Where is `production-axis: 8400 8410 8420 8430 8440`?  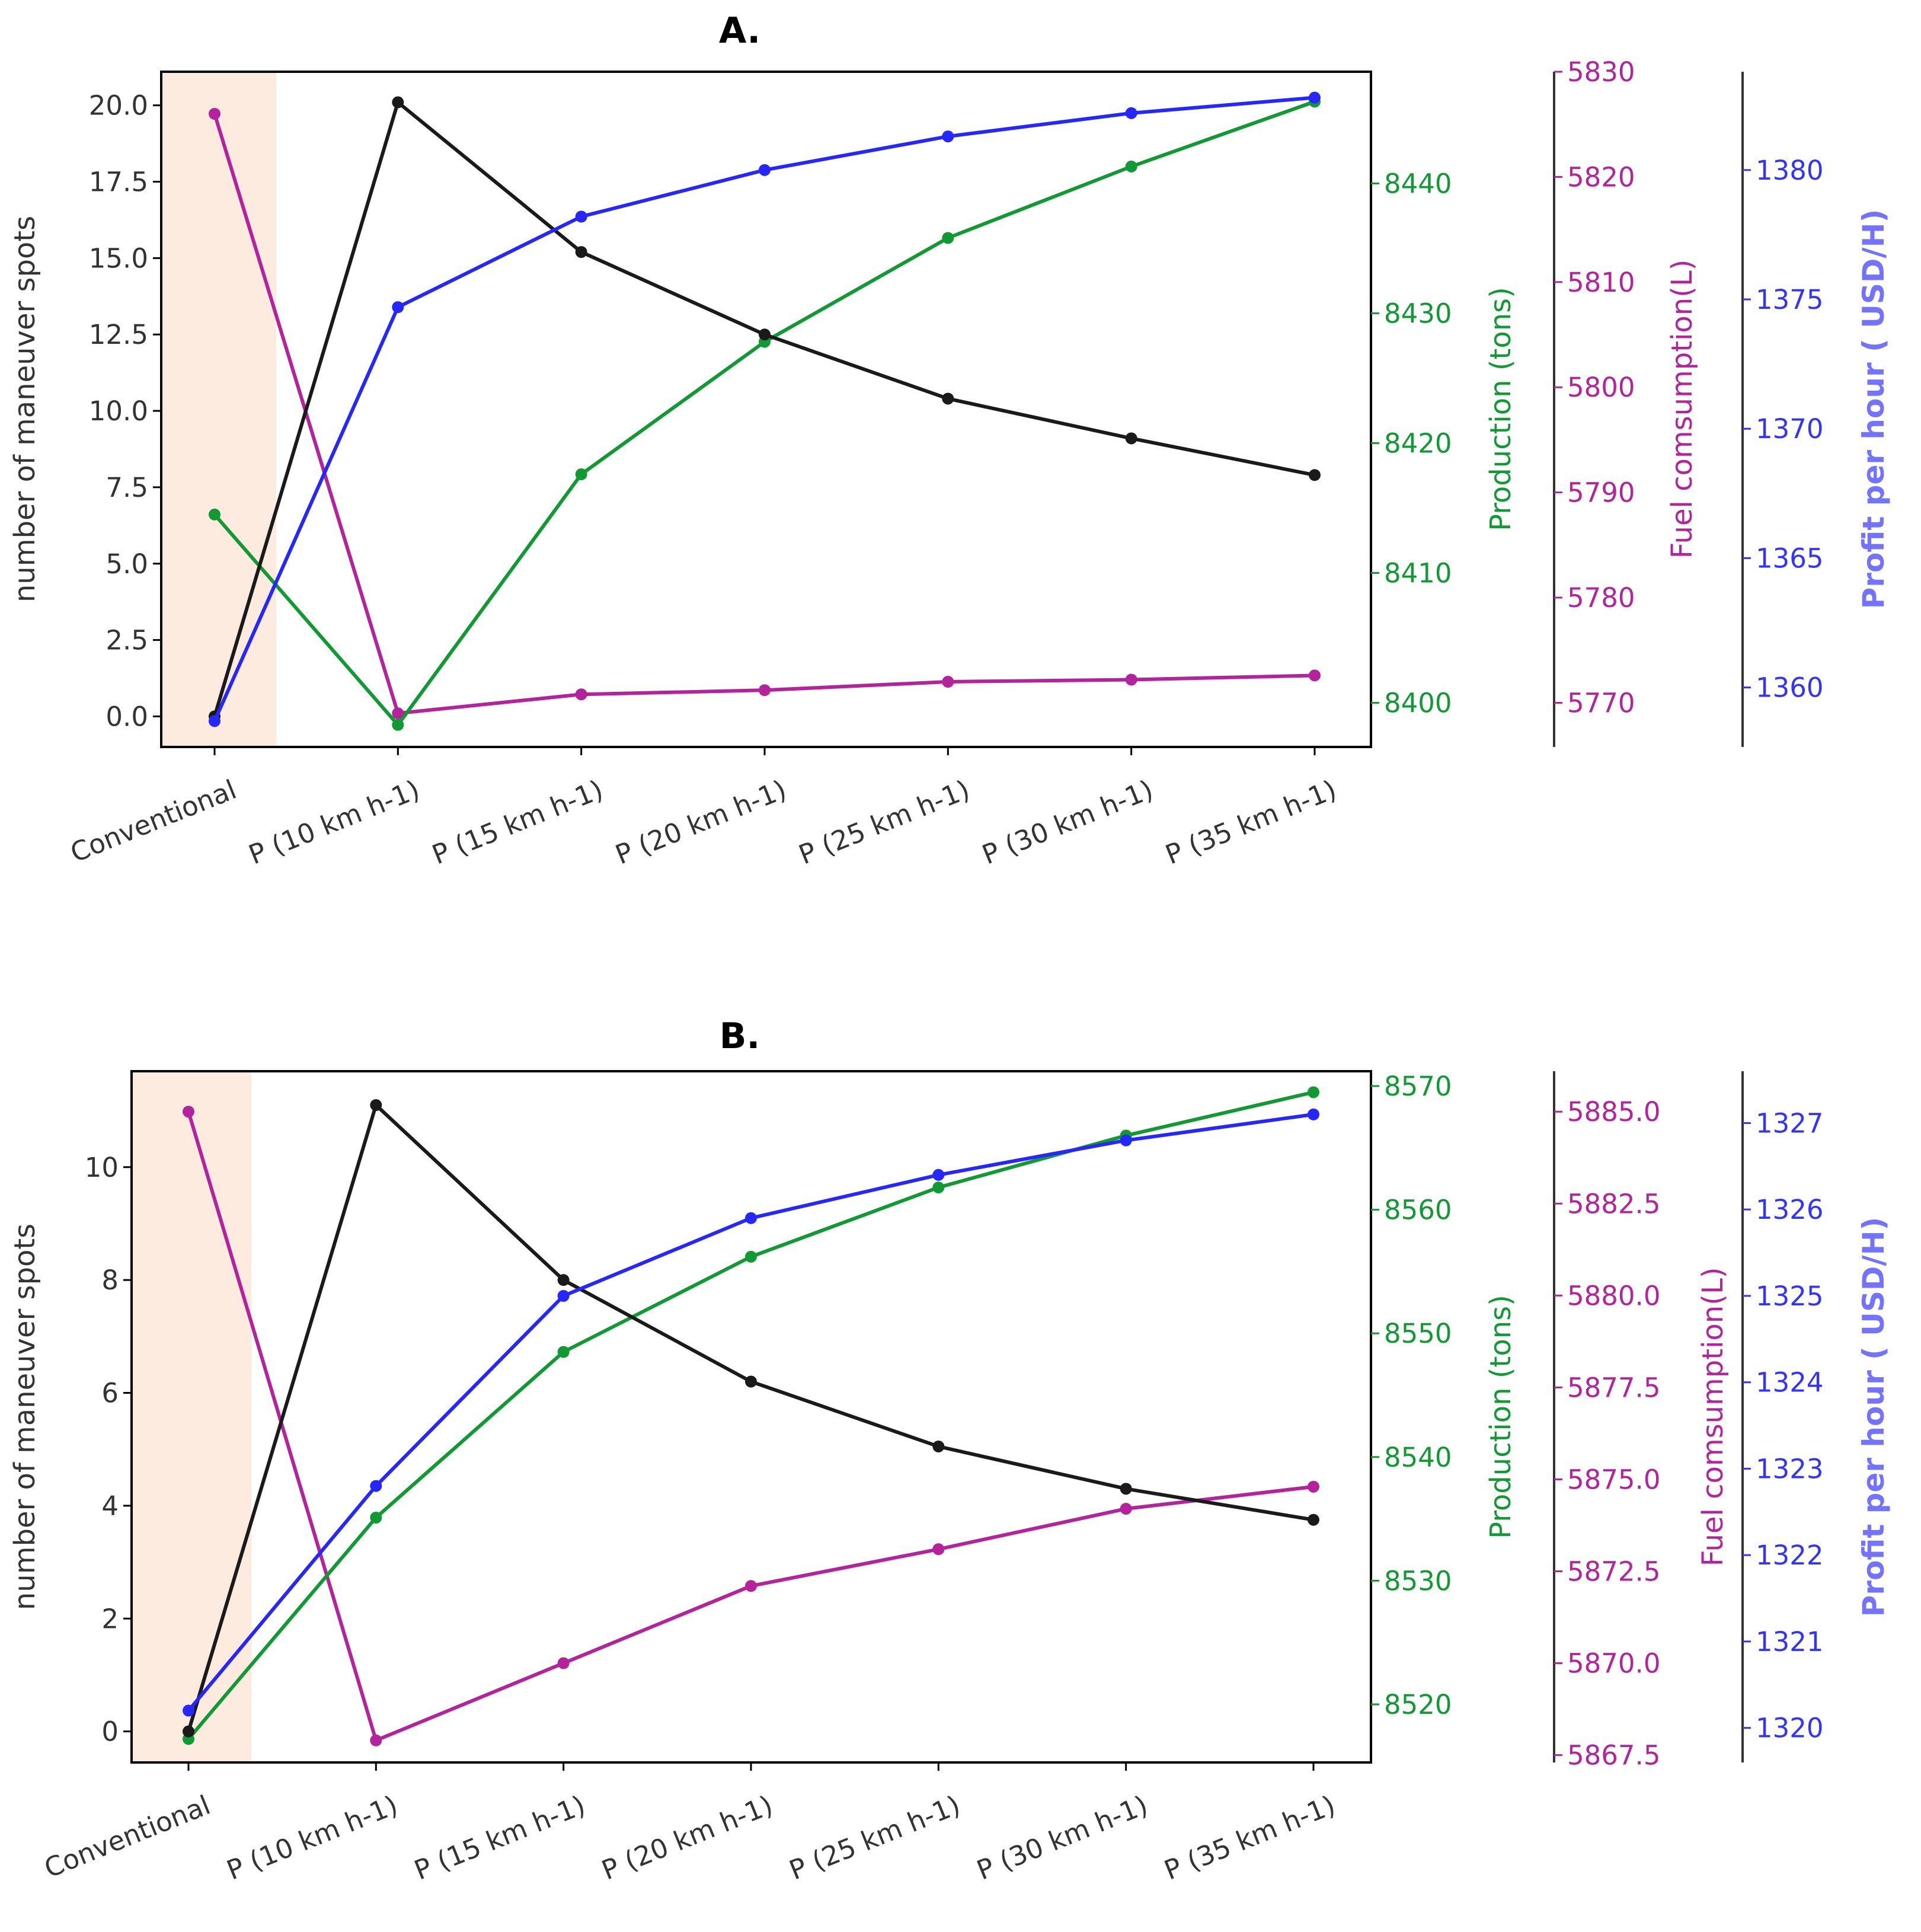 production-axis: 8400 8410 8420 8430 8440 is located at coordinates (1411, 443).